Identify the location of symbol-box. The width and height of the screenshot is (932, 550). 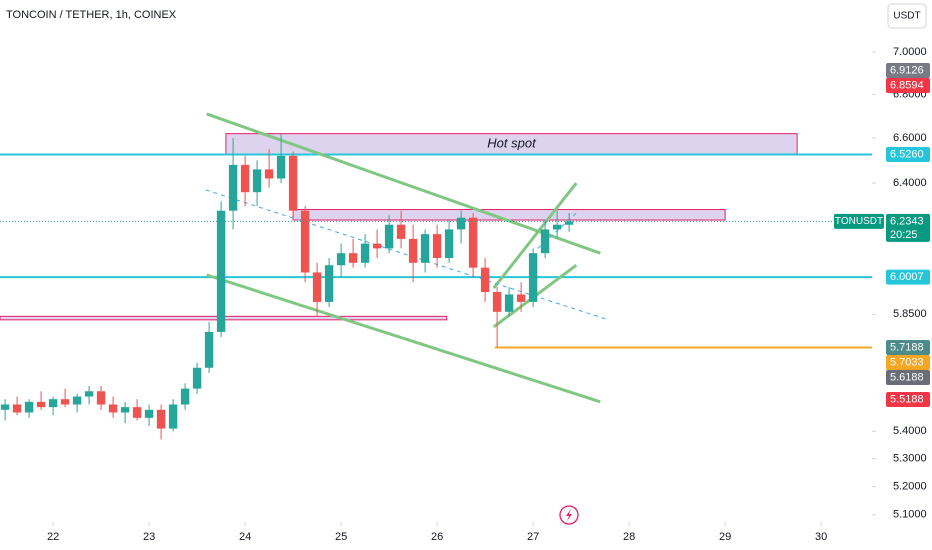
(859, 221).